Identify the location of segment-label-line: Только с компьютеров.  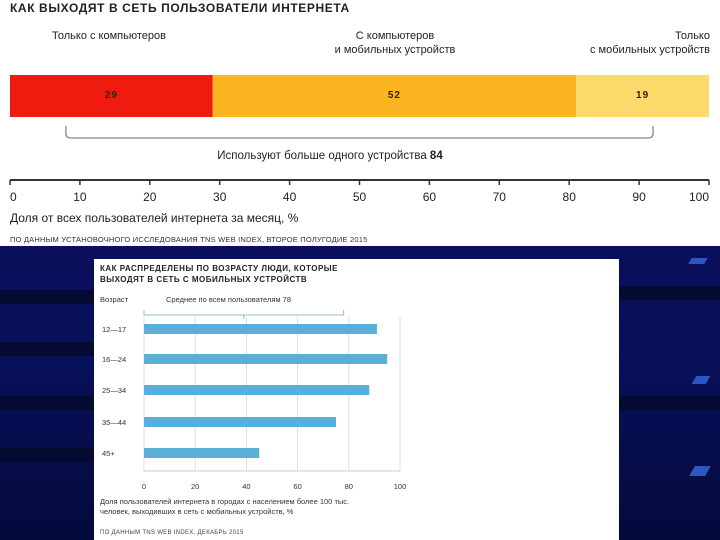
(109, 36).